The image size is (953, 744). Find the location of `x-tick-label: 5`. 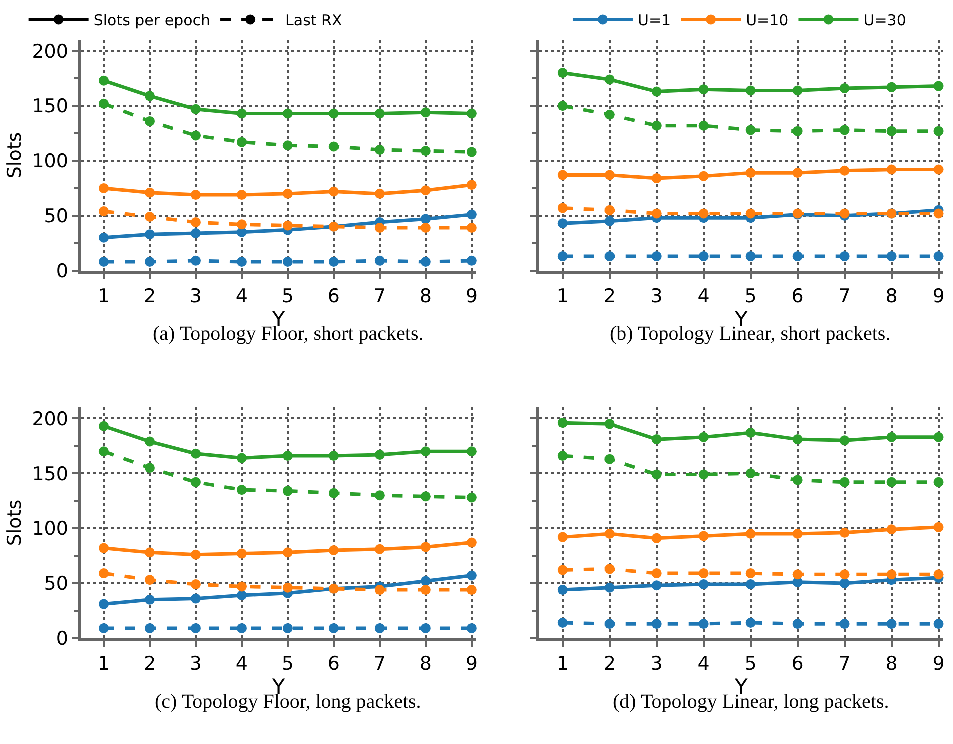

x-tick-label: 5 is located at coordinates (288, 663).